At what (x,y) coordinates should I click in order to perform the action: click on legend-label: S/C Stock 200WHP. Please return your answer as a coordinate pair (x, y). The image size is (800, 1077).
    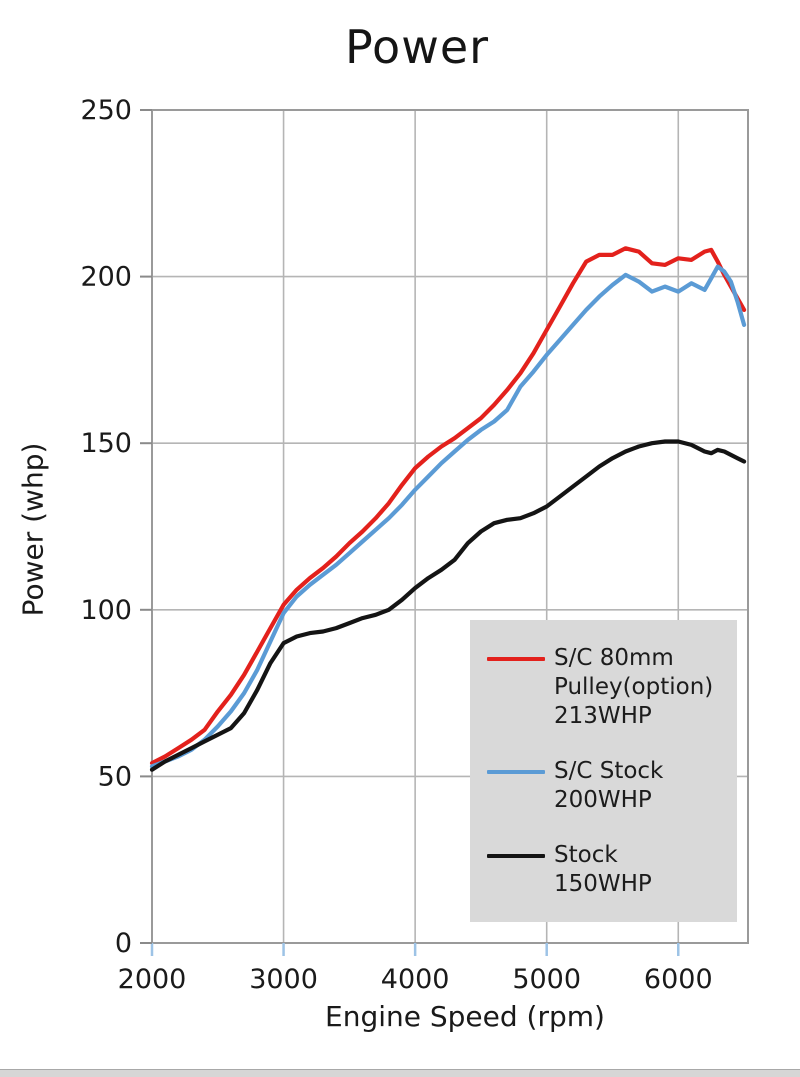
    Looking at the image, I should click on (608, 786).